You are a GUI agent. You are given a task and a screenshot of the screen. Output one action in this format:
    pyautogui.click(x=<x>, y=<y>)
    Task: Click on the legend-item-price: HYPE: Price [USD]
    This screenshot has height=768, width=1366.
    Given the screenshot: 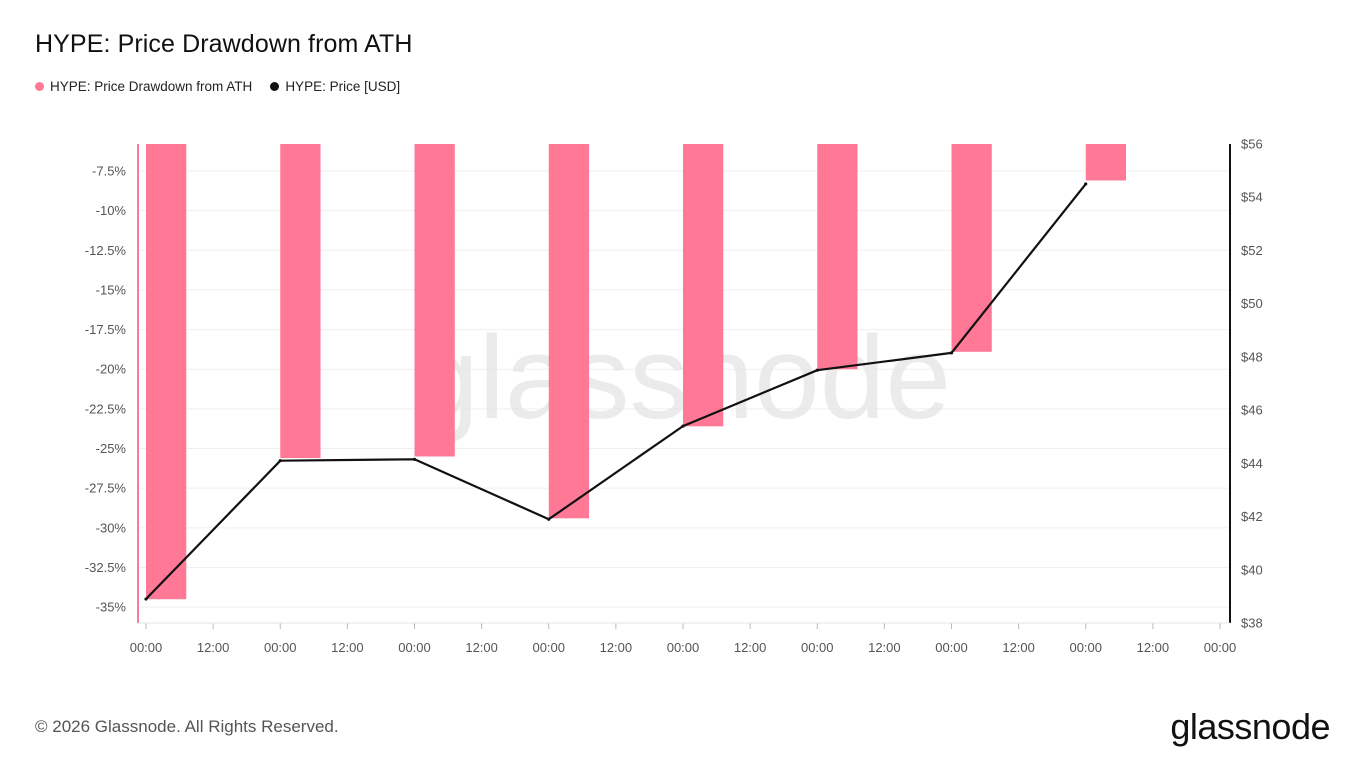 What is the action you would take?
    pyautogui.click(x=335, y=86)
    